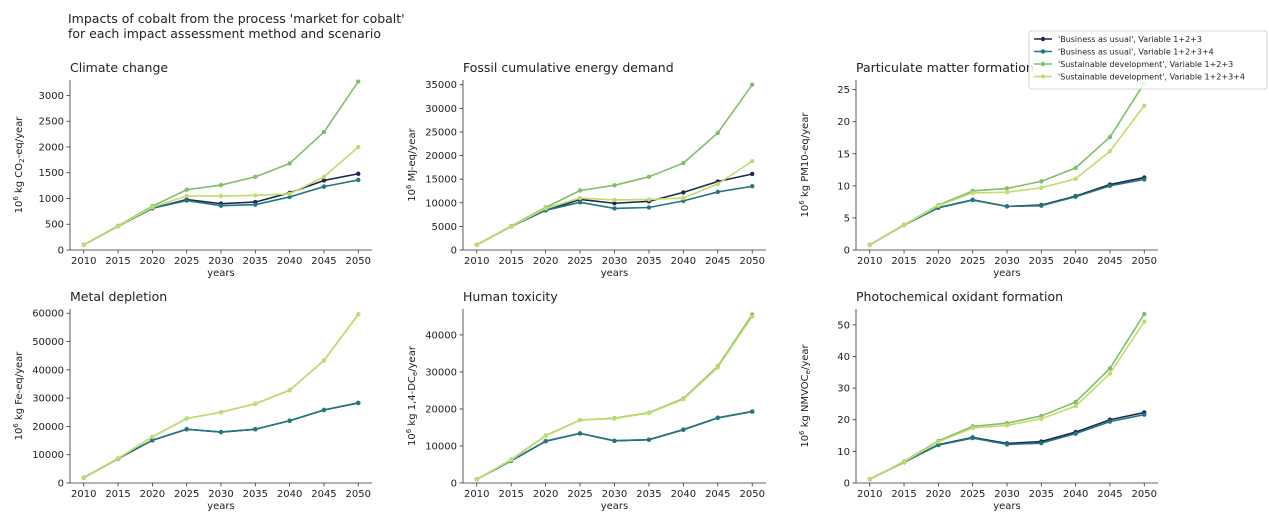 The width and height of the screenshot is (1269, 519). Describe the element at coordinates (441, 409) in the screenshot. I see `y-tick-label: 20000` at that location.